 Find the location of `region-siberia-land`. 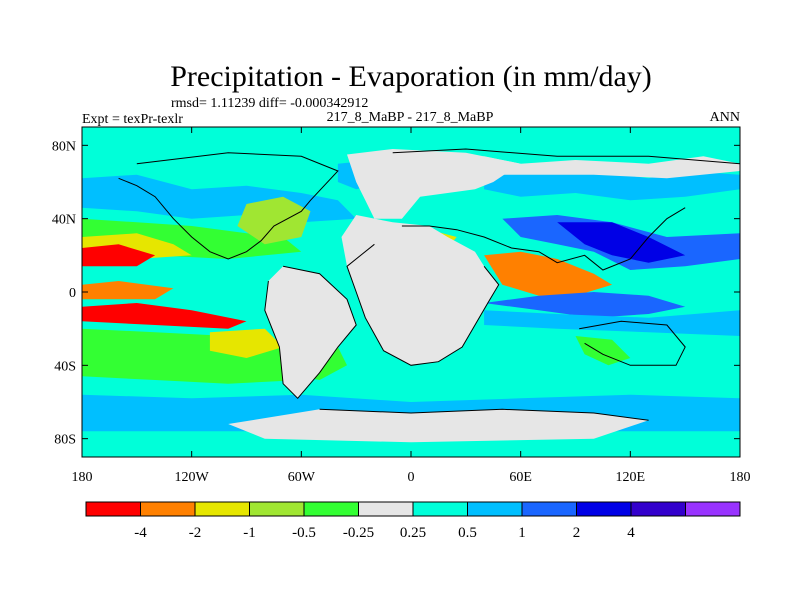

region-siberia-land is located at coordinates (593, 167).